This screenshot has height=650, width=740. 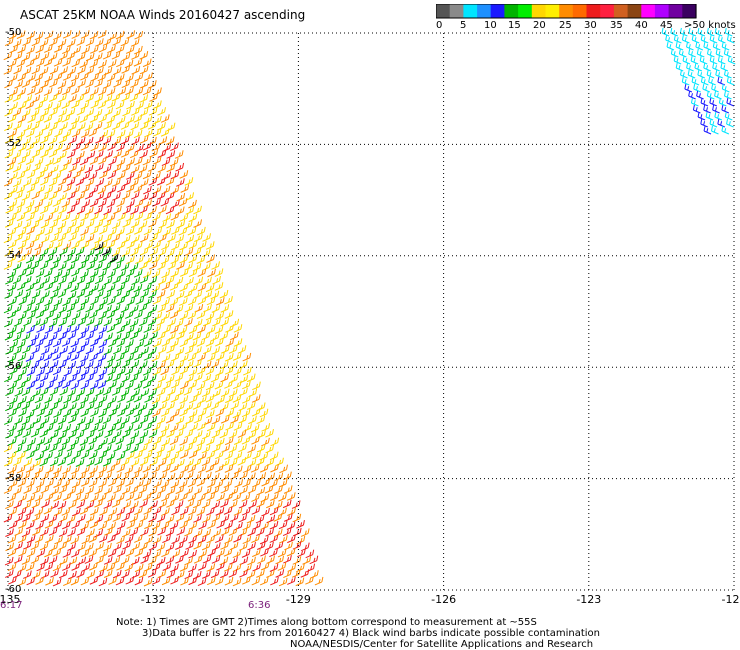 I want to click on legend-label: 45, so click(x=666, y=25).